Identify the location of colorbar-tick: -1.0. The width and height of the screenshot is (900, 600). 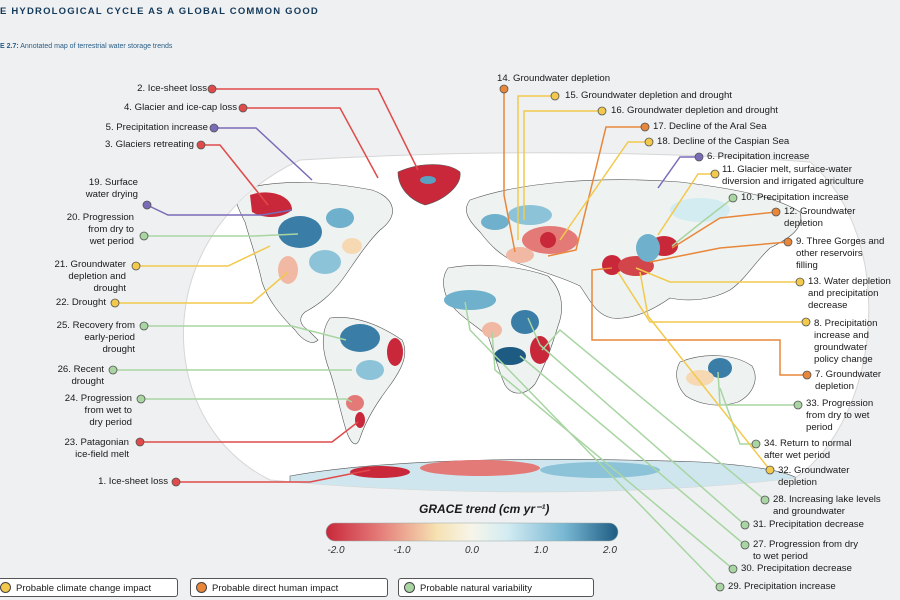
(402, 550).